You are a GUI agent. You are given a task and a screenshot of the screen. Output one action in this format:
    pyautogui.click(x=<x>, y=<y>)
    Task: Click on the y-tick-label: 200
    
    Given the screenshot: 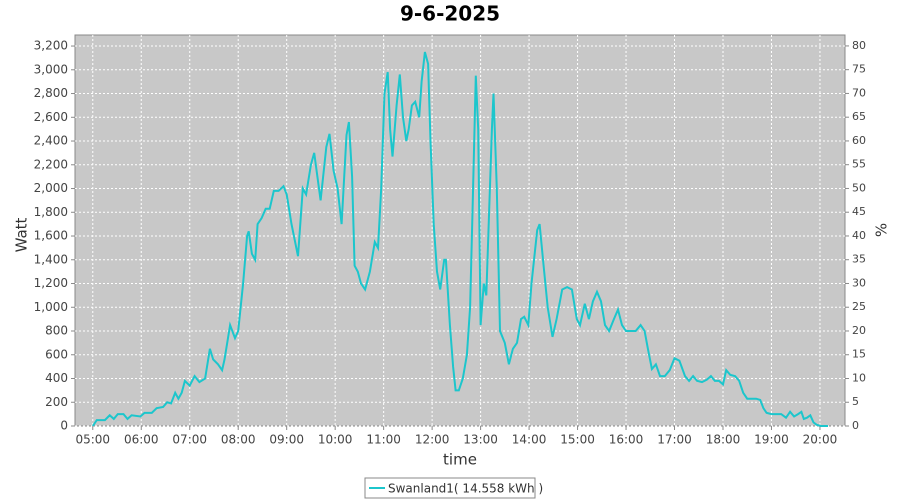 What is the action you would take?
    pyautogui.click(x=56, y=402)
    